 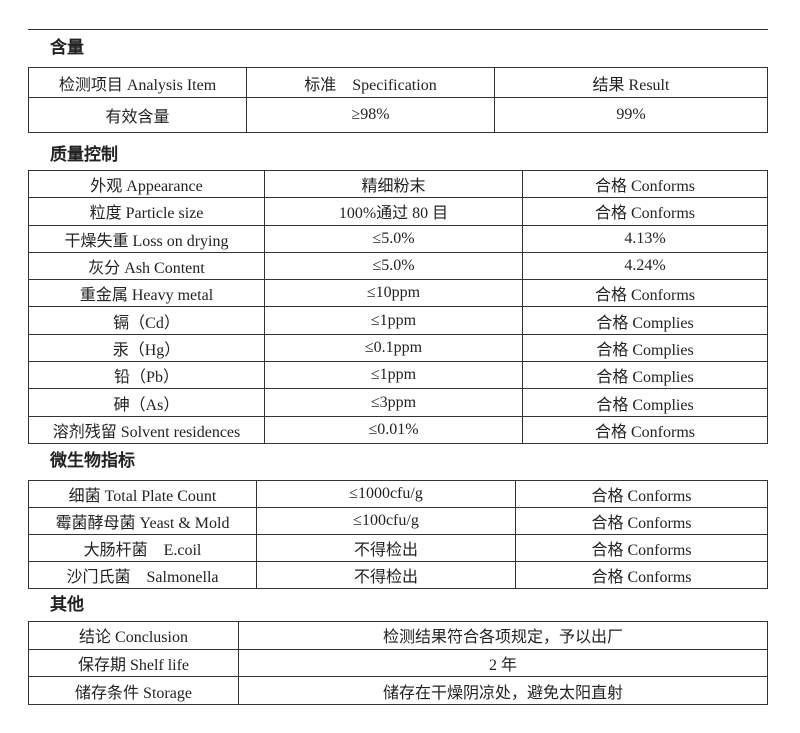 I want to click on table-row: 砷（As） ≤3ppm 合格 Complies, so click(x=398, y=402).